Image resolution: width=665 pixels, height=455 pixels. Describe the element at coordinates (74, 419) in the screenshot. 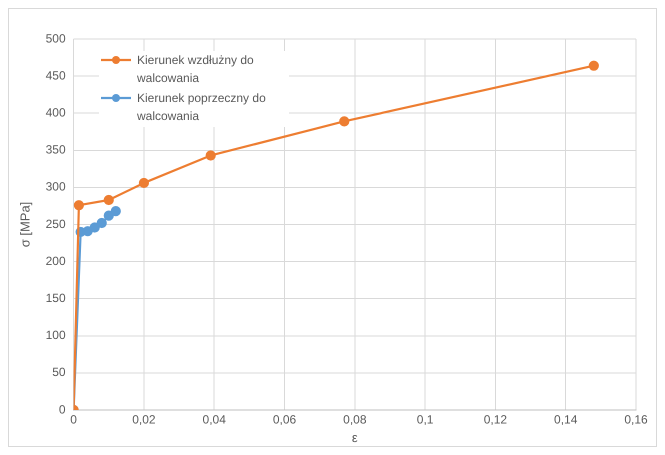

I see `x-tick-label: 0` at that location.